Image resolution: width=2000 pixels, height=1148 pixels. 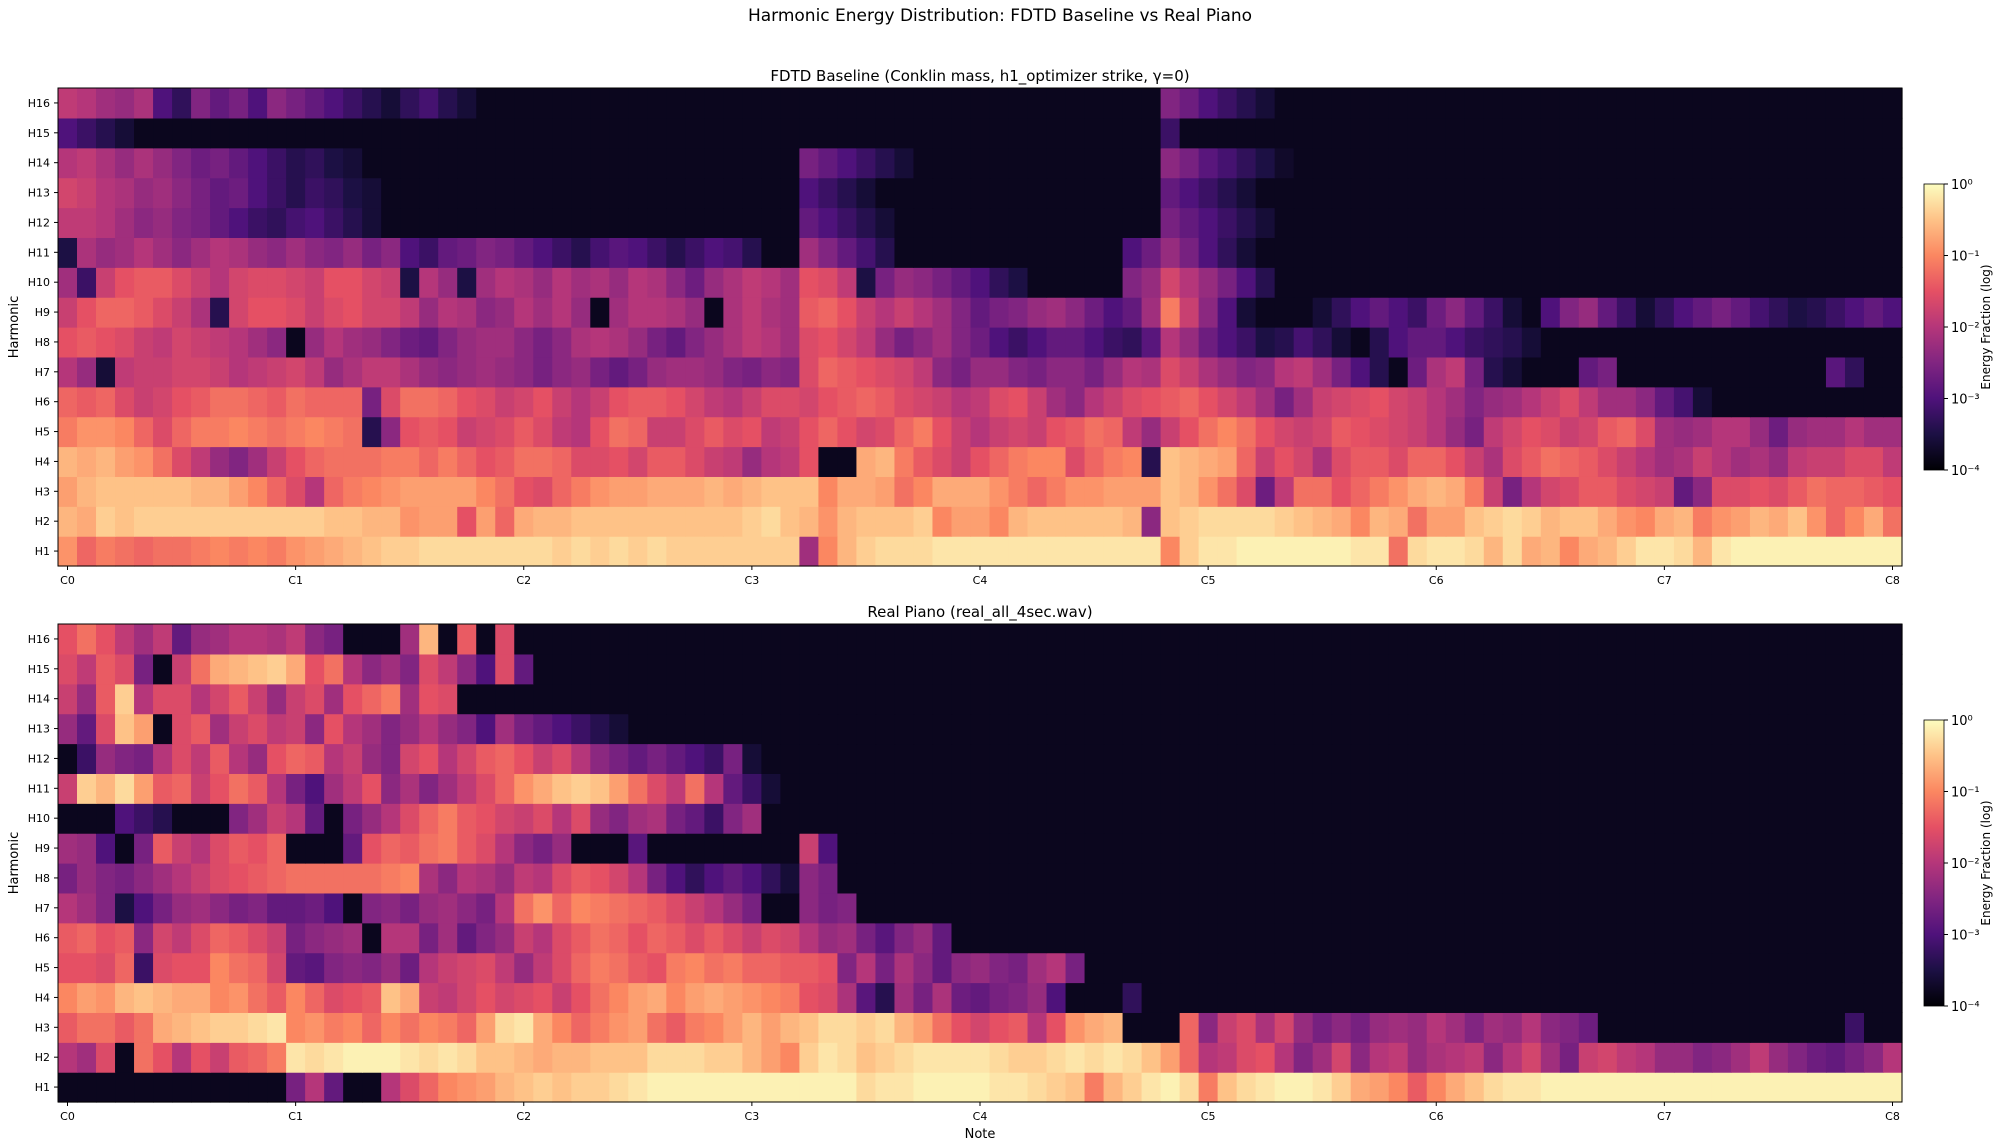 What do you see at coordinates (315, 163) in the screenshot?
I see `fdtd-cell-h14-n13` at bounding box center [315, 163].